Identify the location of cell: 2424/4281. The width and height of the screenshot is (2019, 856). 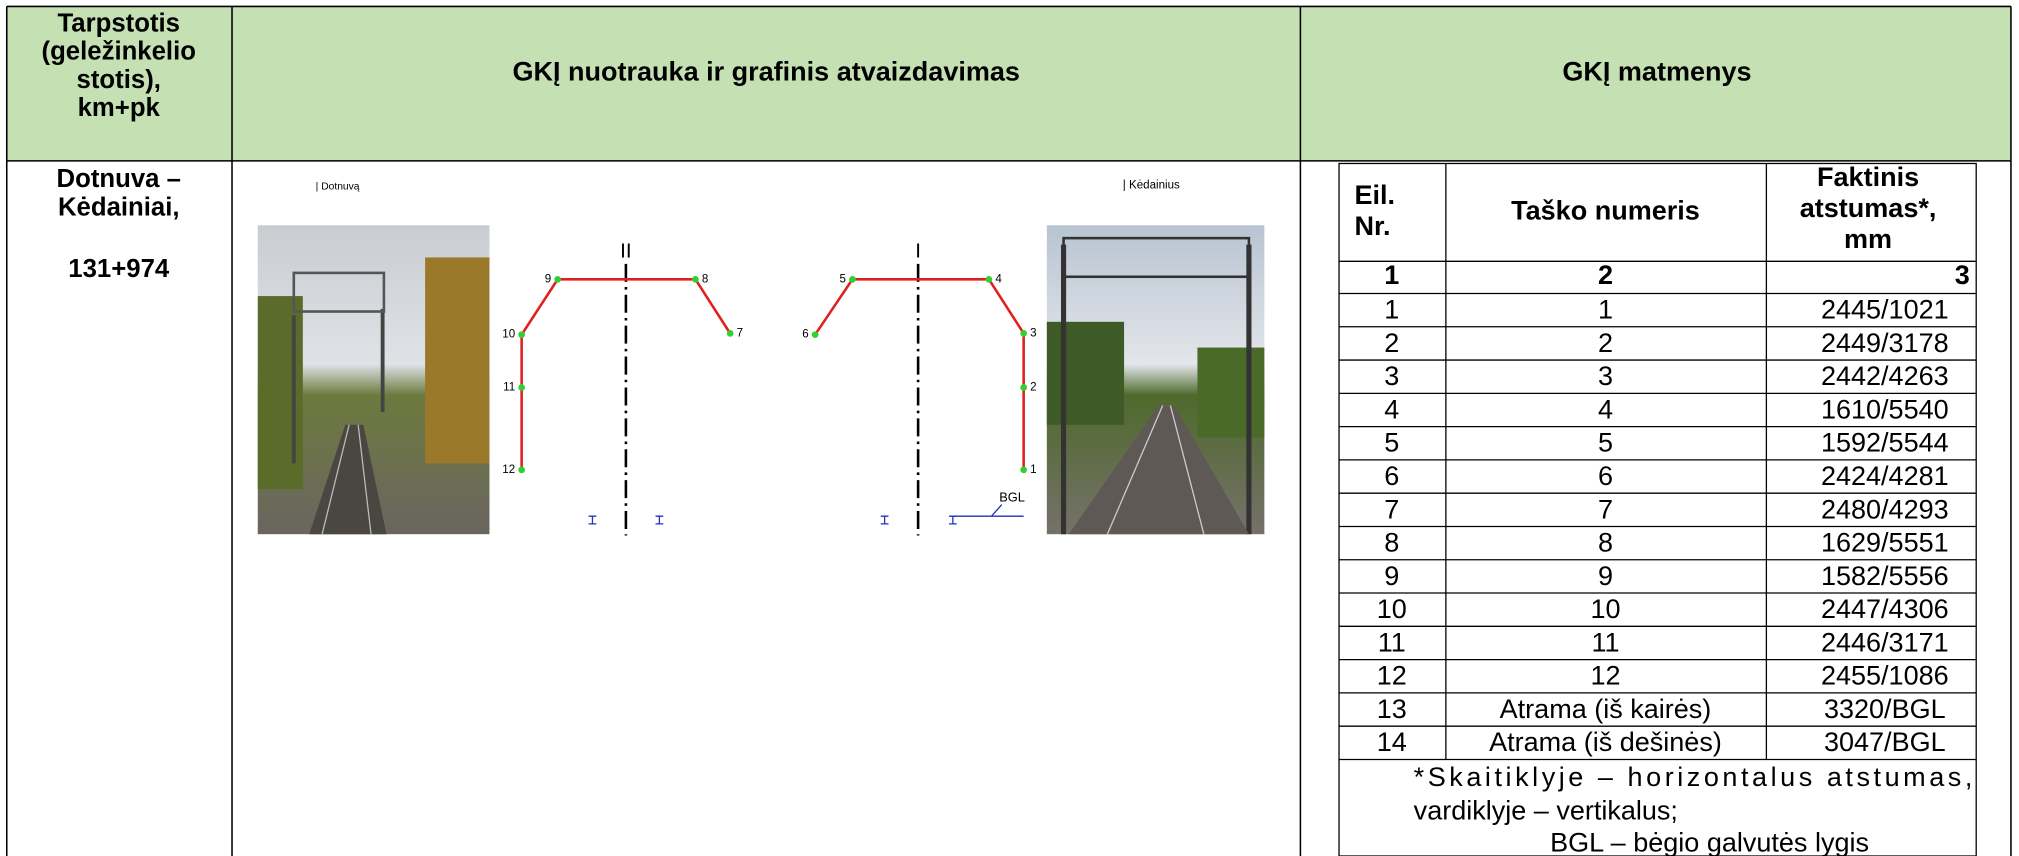
(1885, 476).